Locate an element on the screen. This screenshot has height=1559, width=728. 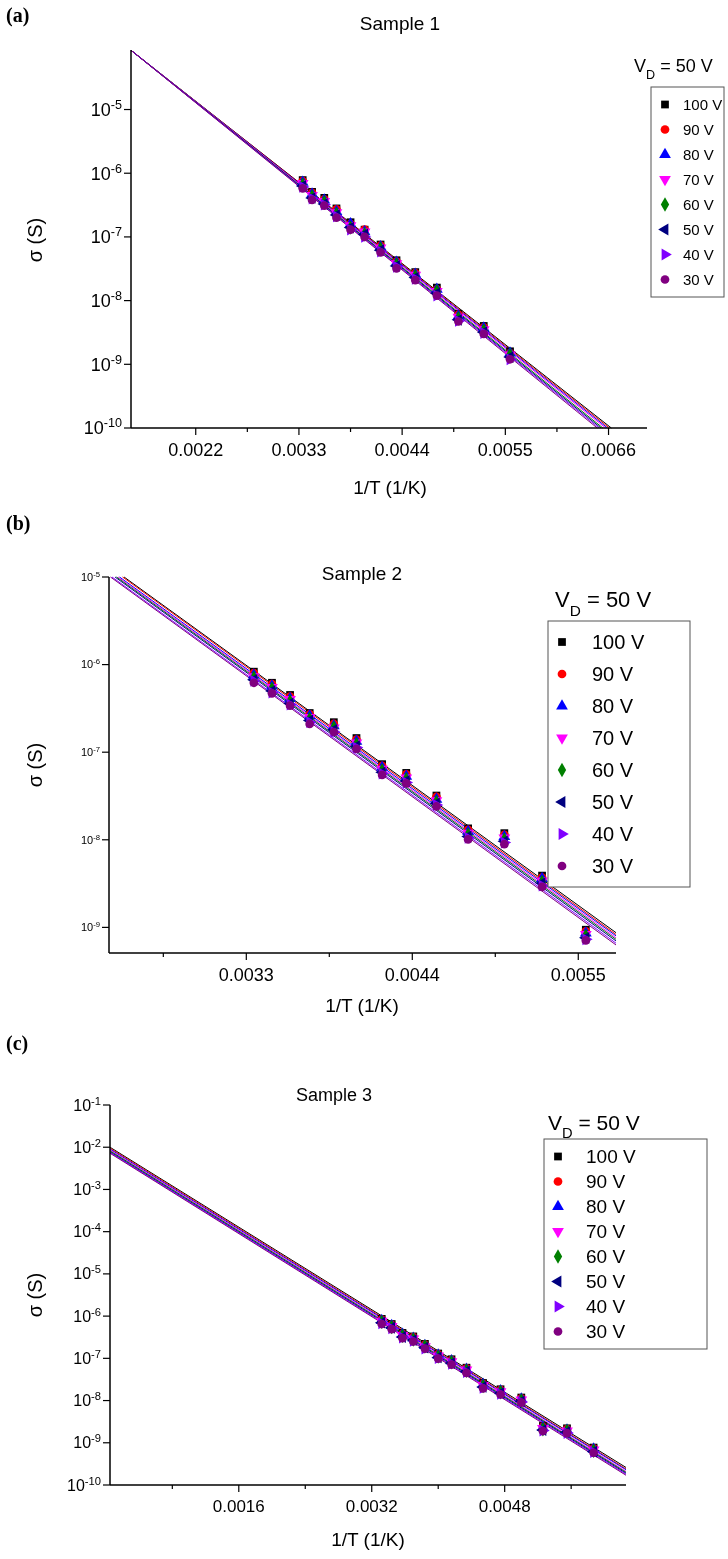
text: (b) is located at coordinates (18, 523).